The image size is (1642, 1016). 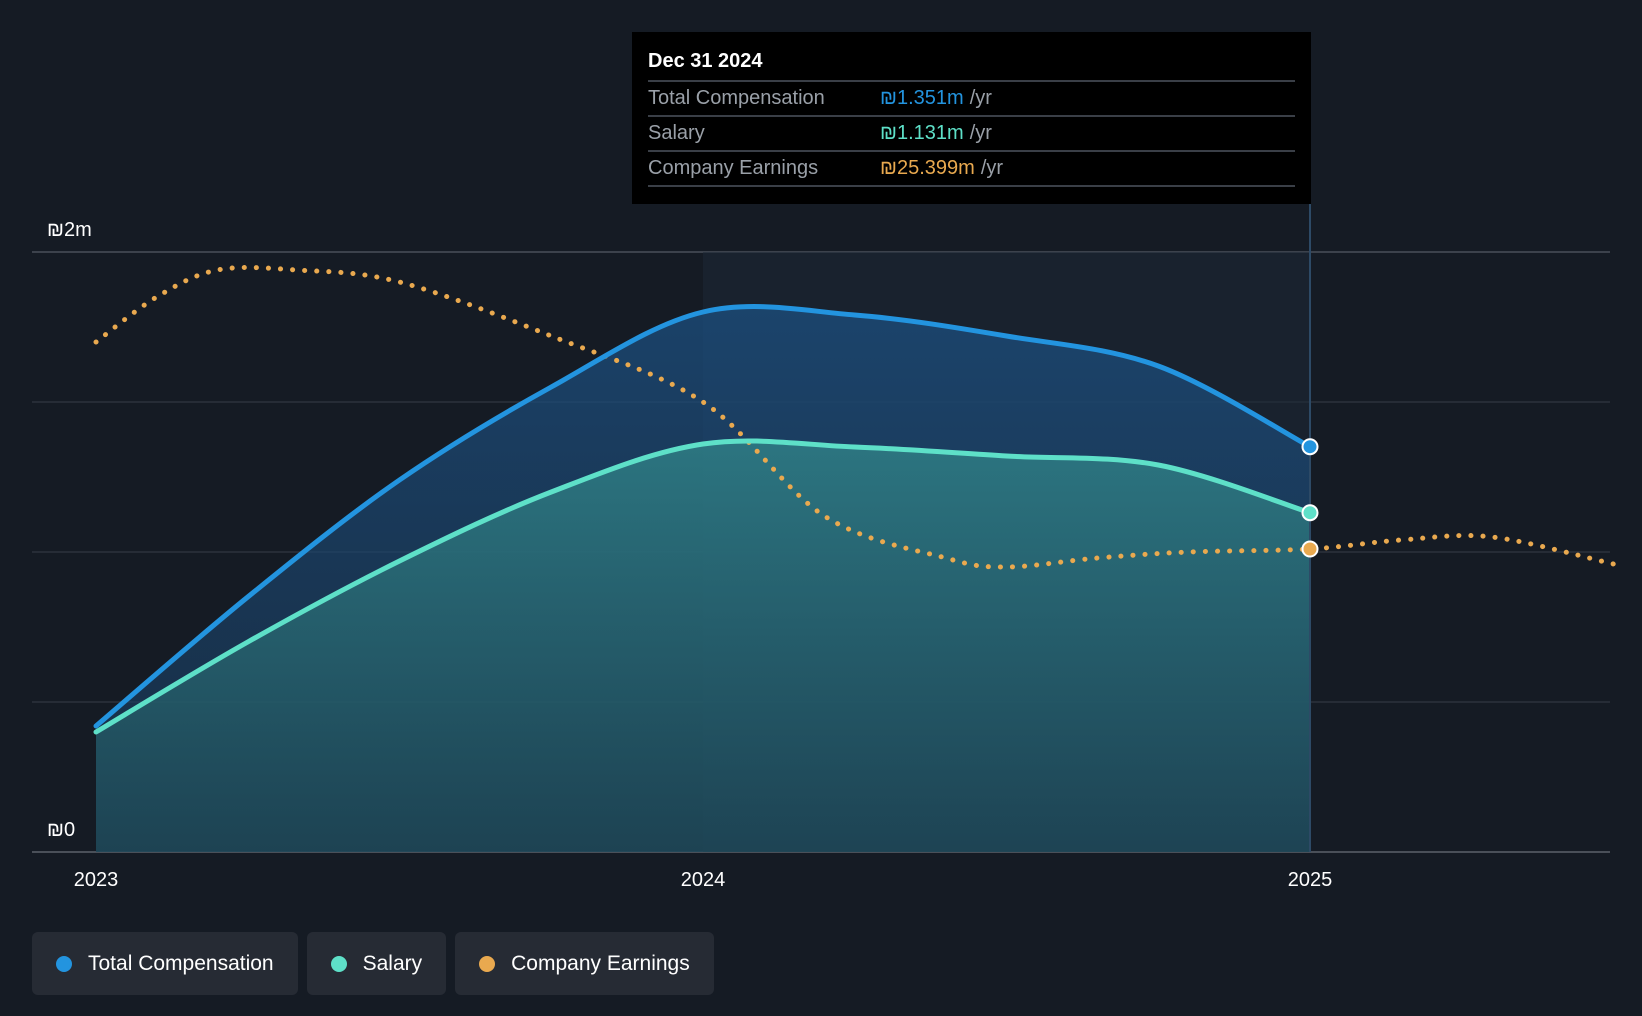 I want to click on tooltip-label: Total Compensation, so click(x=736, y=98).